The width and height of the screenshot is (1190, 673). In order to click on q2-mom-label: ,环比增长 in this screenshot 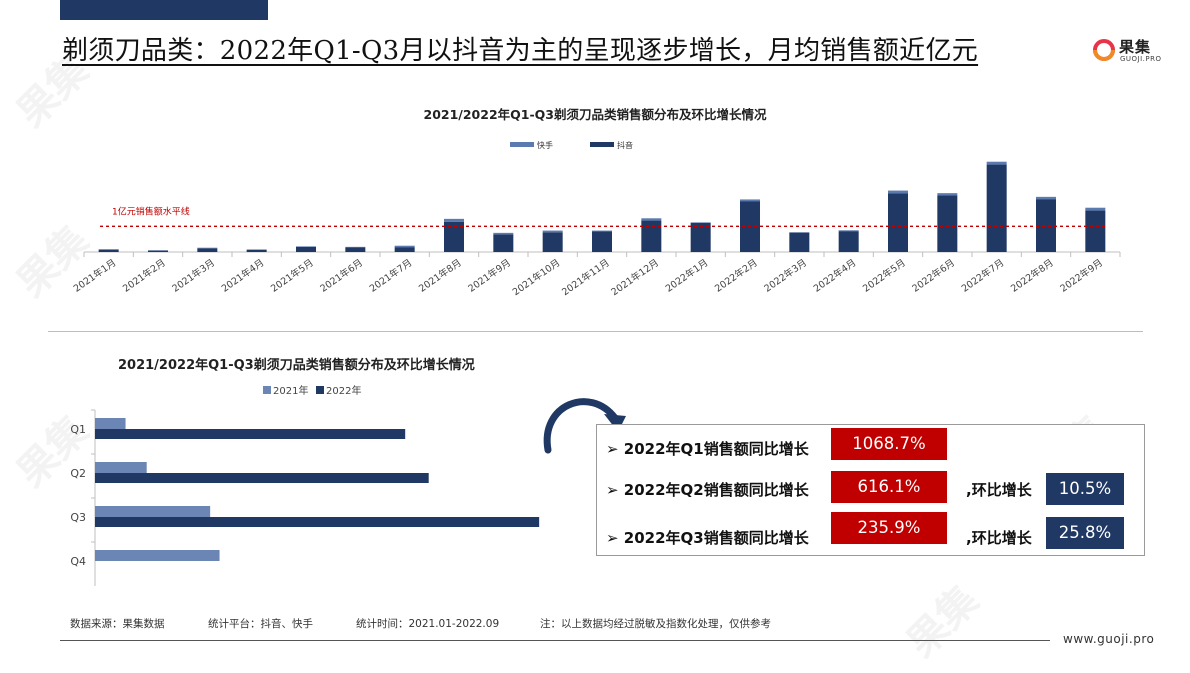, I will do `click(999, 490)`.